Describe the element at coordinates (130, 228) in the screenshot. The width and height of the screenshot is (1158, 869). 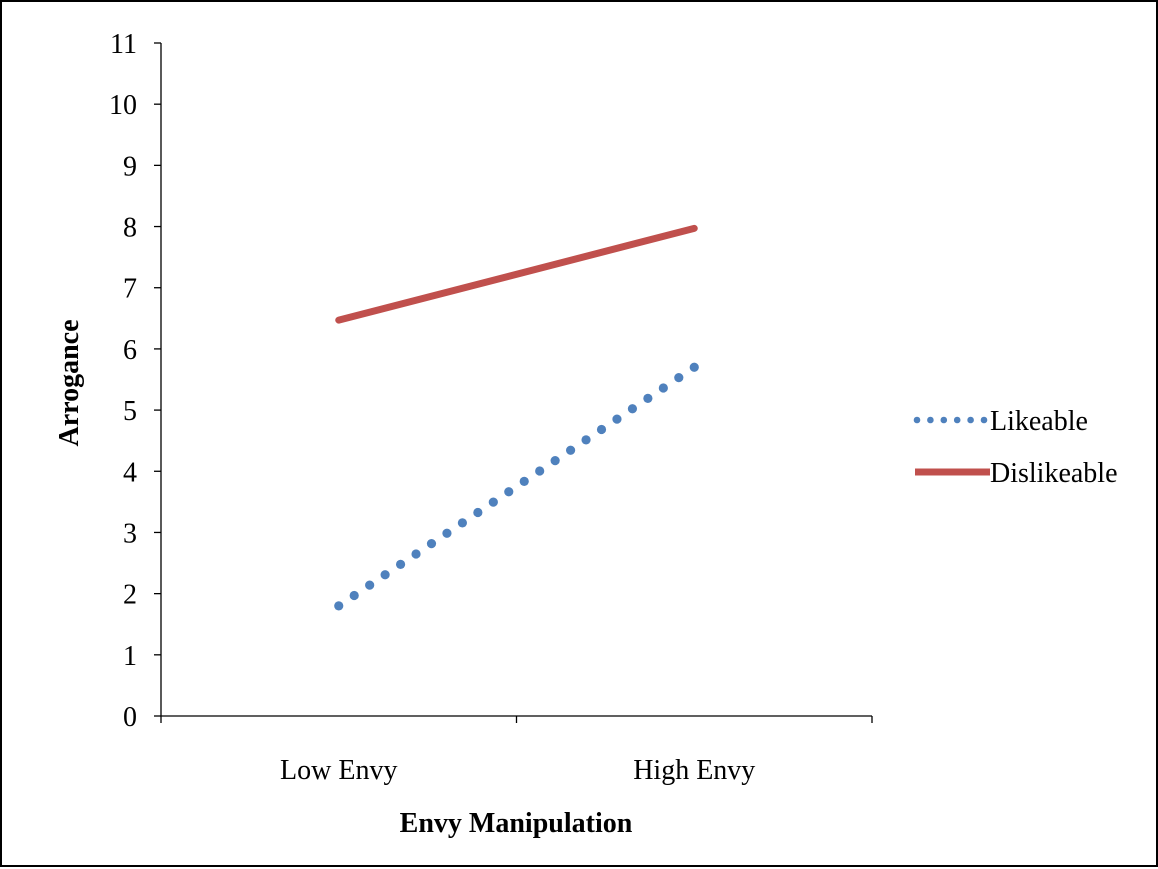
I see `y-tick-label: 8` at that location.